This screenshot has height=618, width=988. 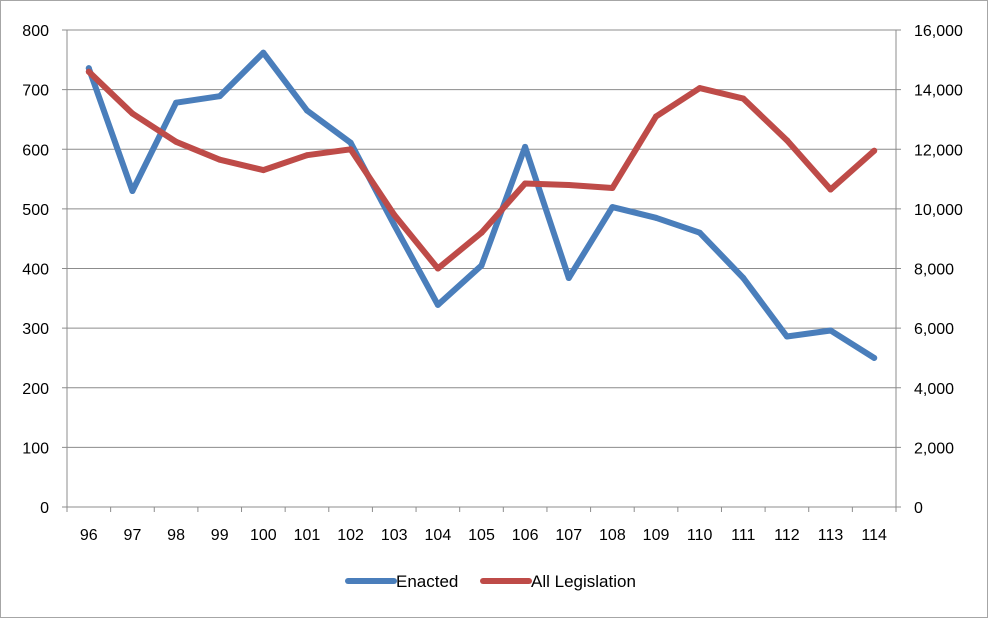 What do you see at coordinates (350, 535) in the screenshot?
I see `x-tick-label: 102` at bounding box center [350, 535].